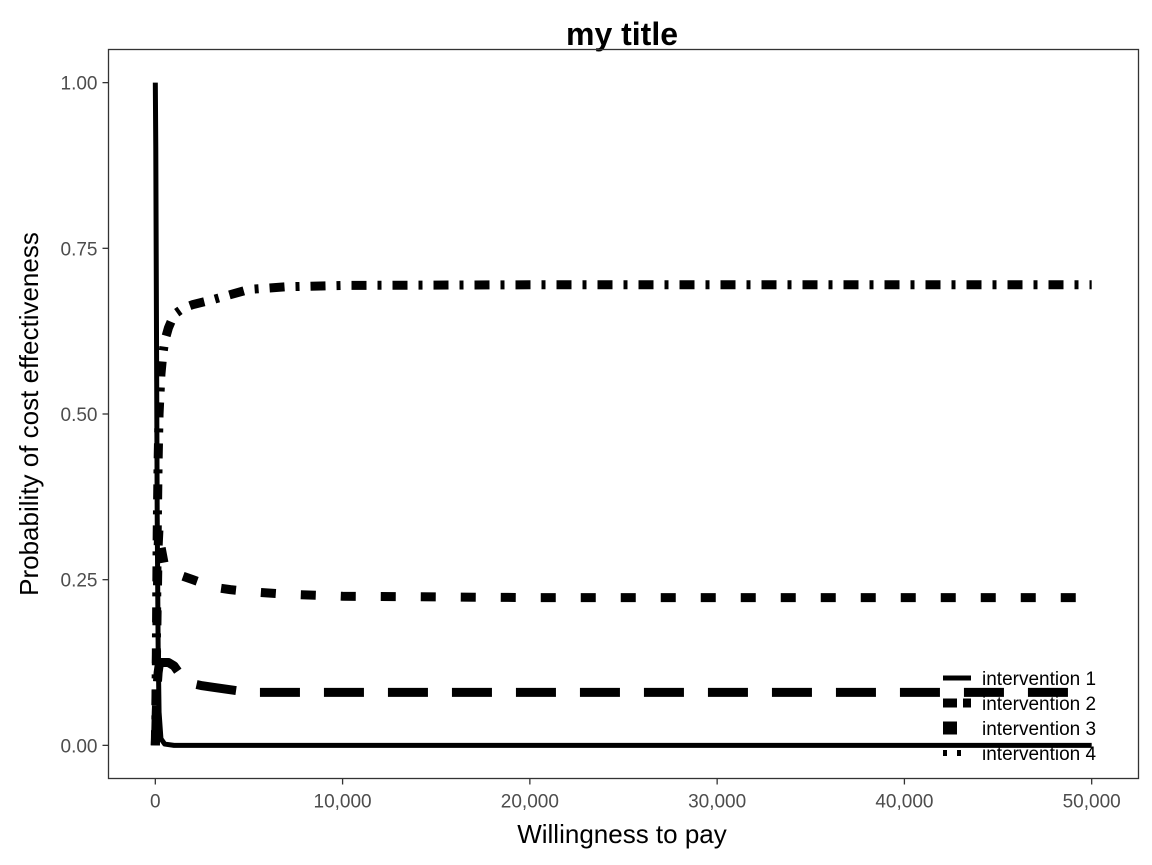 Image resolution: width=1152 pixels, height=865 pixels. Describe the element at coordinates (1039, 729) in the screenshot. I see `legend-label-intervention-3: intervention 3` at that location.